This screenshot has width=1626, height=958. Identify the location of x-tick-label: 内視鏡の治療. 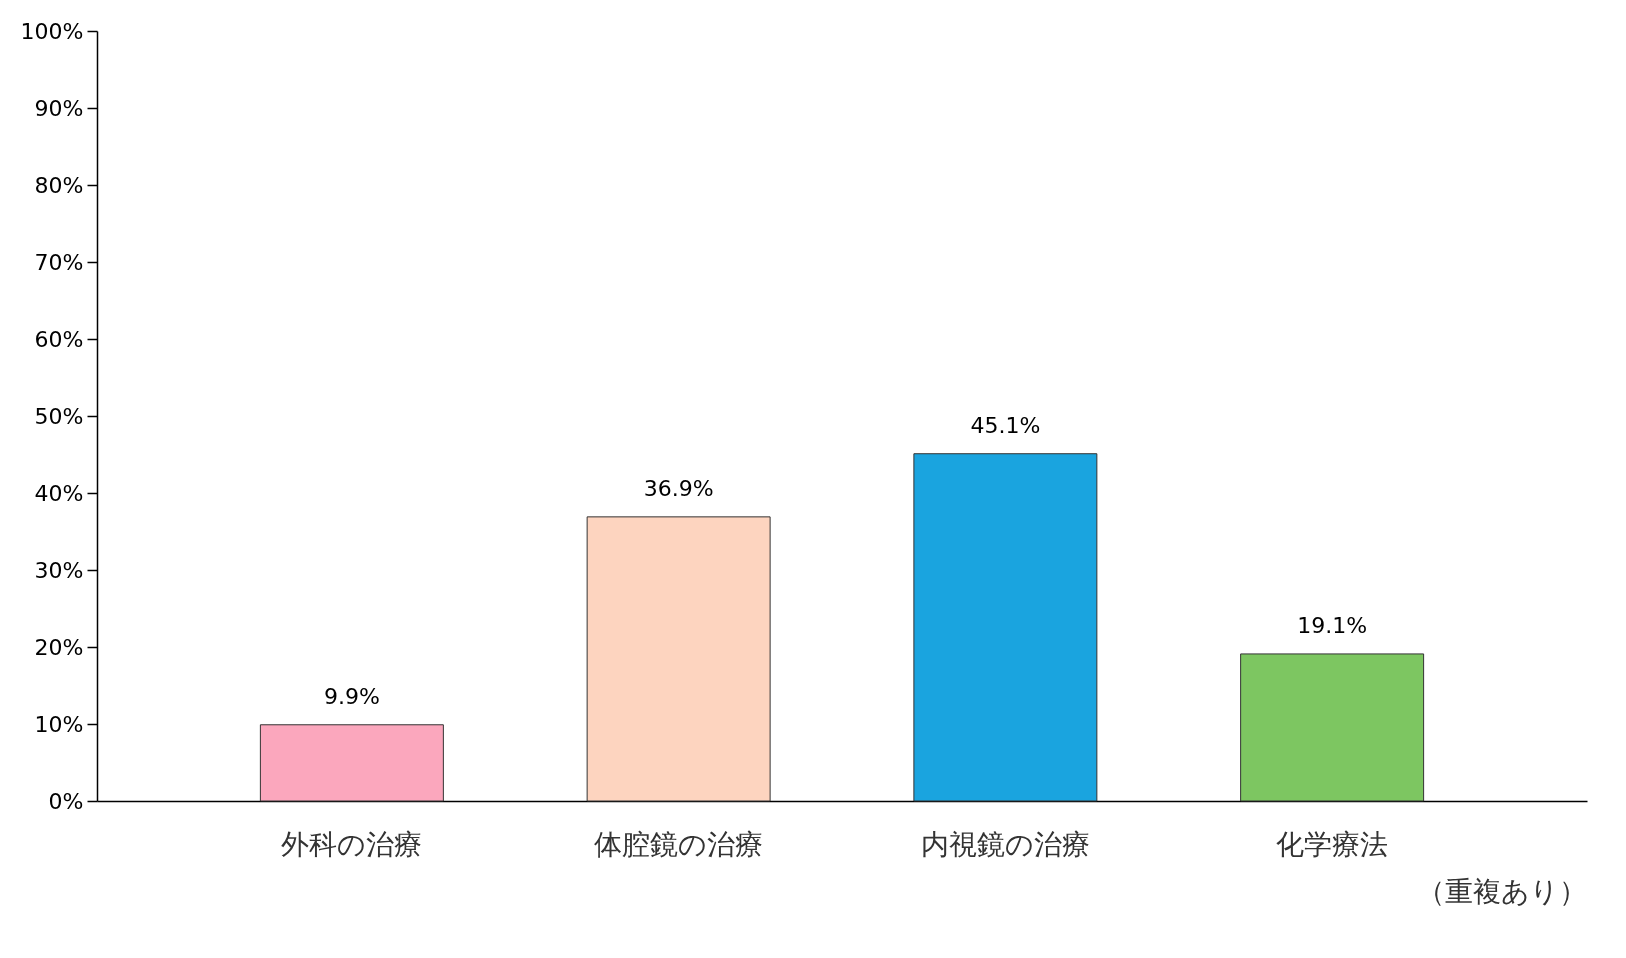
(1005, 844).